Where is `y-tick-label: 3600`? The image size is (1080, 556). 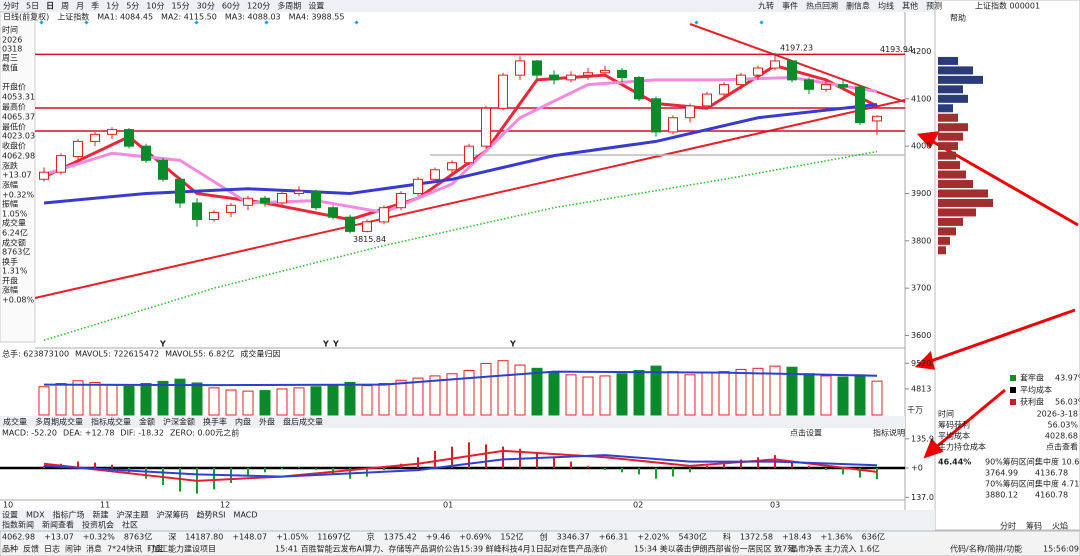 y-tick-label: 3600 is located at coordinates (921, 335).